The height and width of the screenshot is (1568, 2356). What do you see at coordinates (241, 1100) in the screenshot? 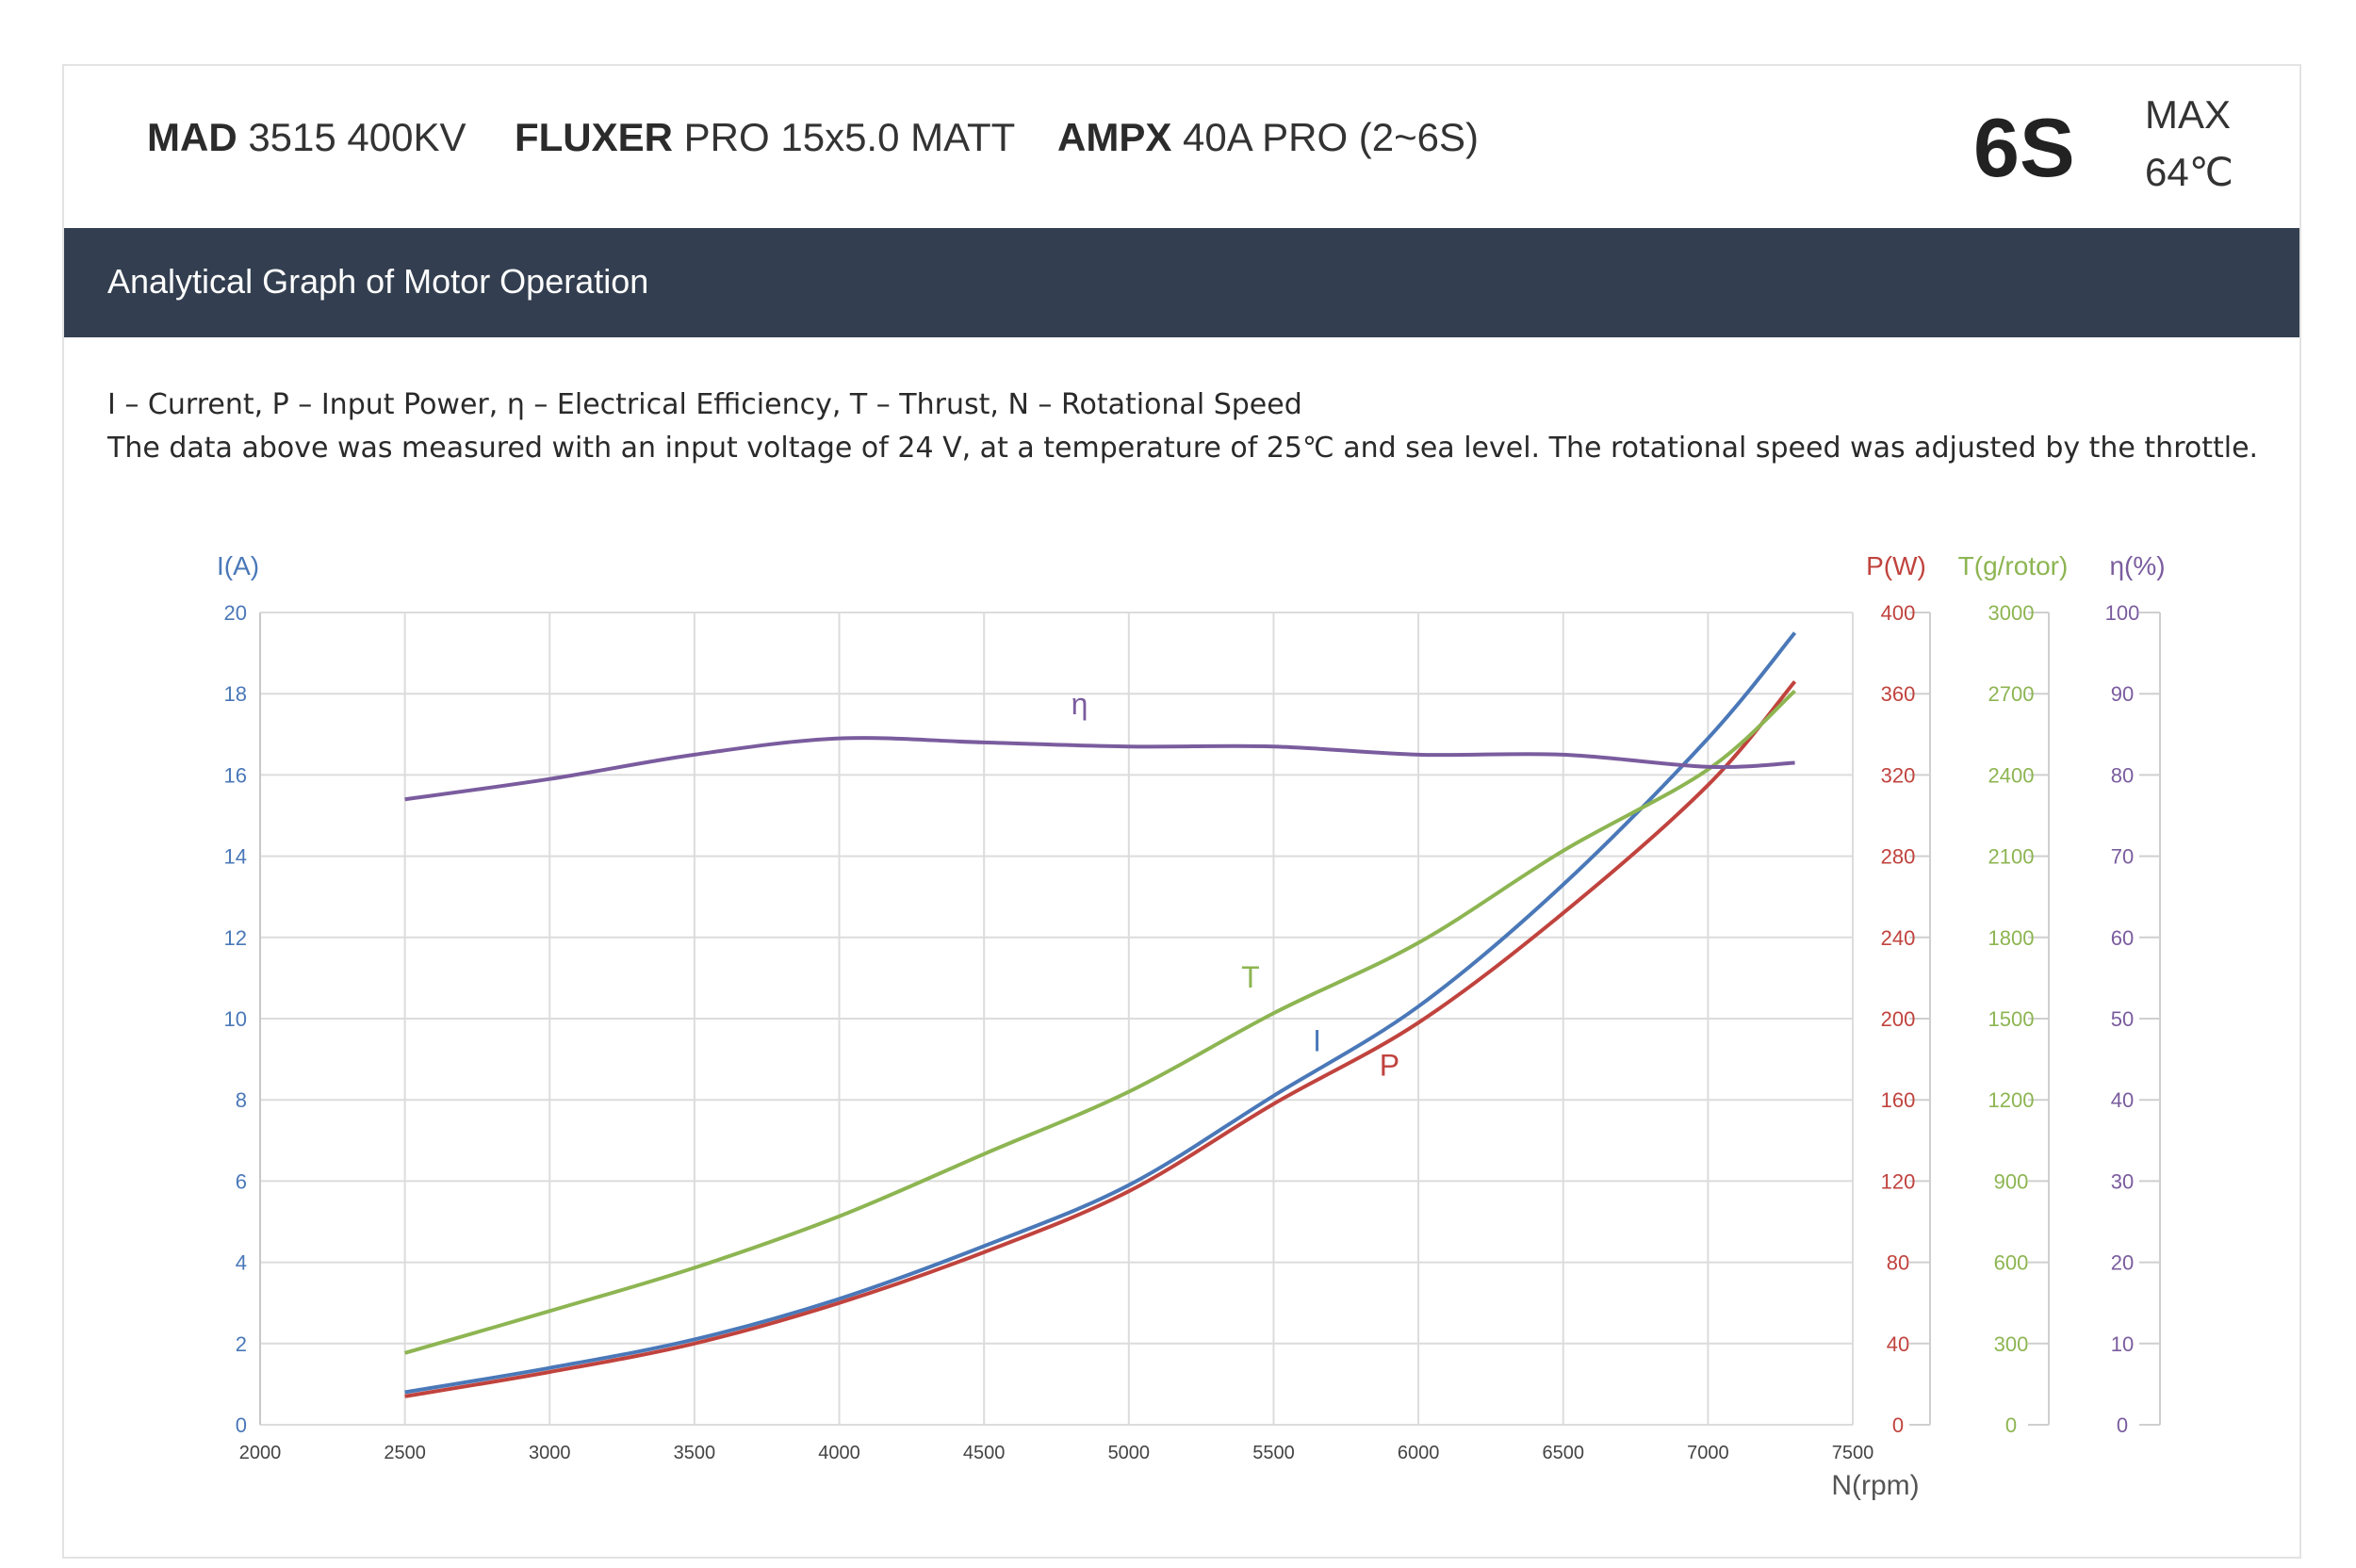
I see `tick-label-current: 8` at bounding box center [241, 1100].